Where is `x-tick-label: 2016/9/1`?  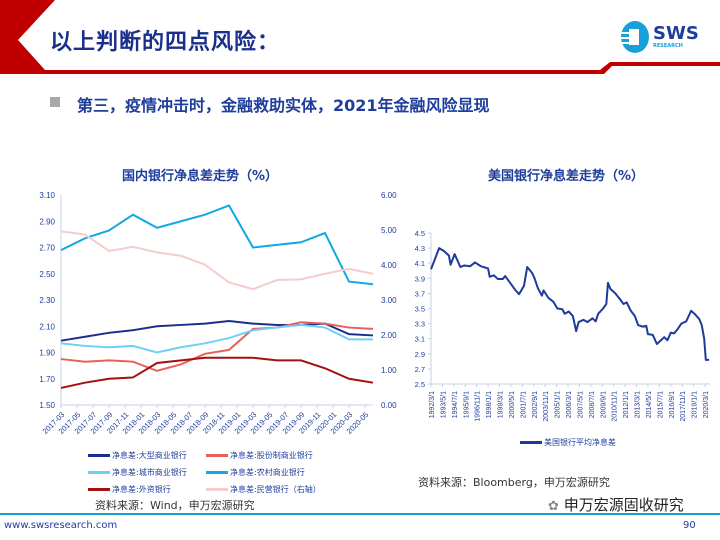
x-tick-label: 2016/9/1 is located at coordinates (672, 404).